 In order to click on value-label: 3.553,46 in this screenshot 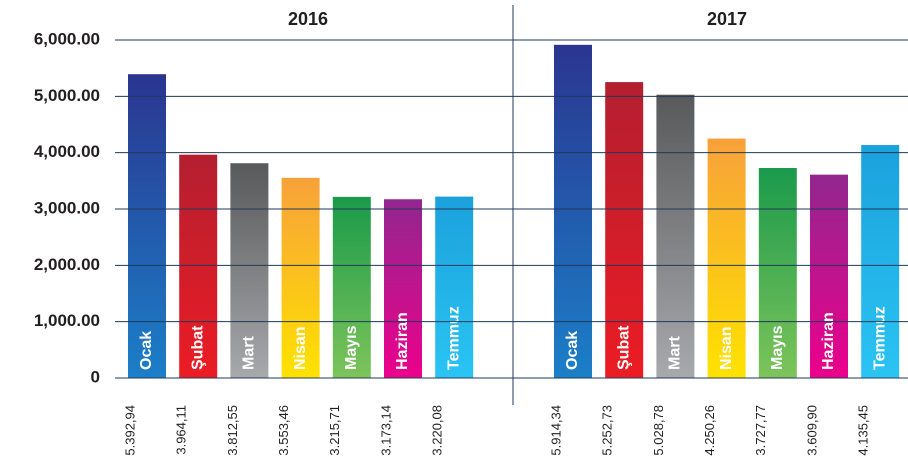, I will do `click(283, 430)`.